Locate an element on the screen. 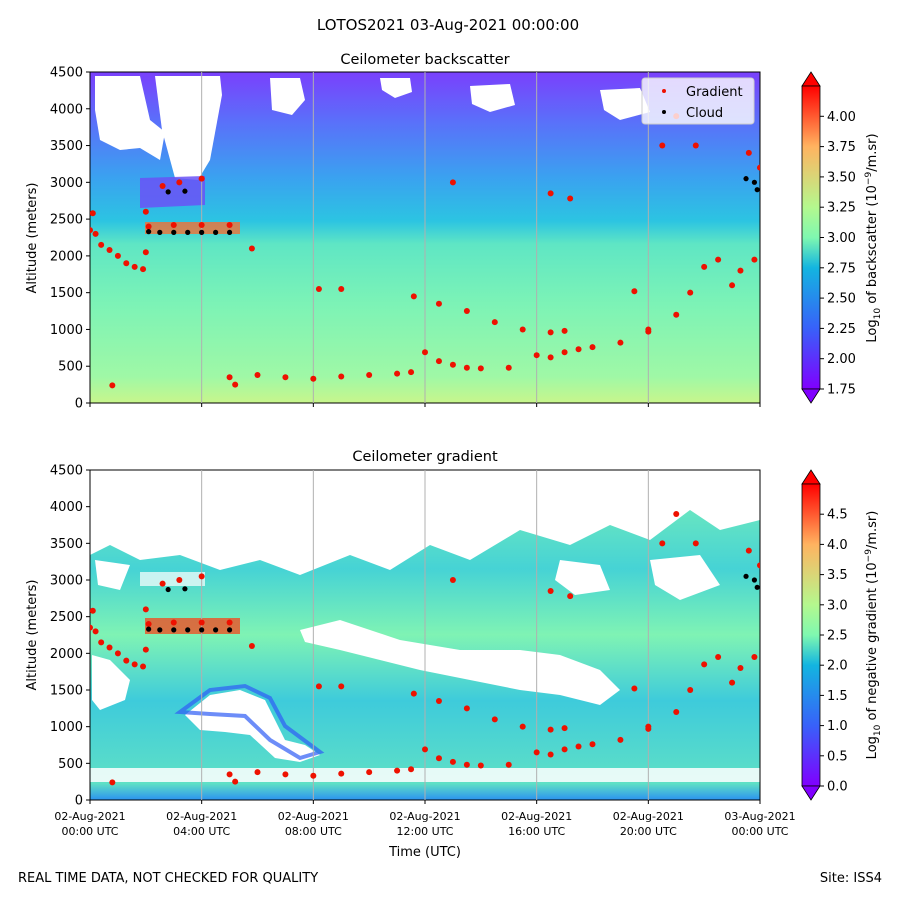 This screenshot has height=900, width=900. x-tick-label-time: 16:00 UTC is located at coordinates (536, 831).